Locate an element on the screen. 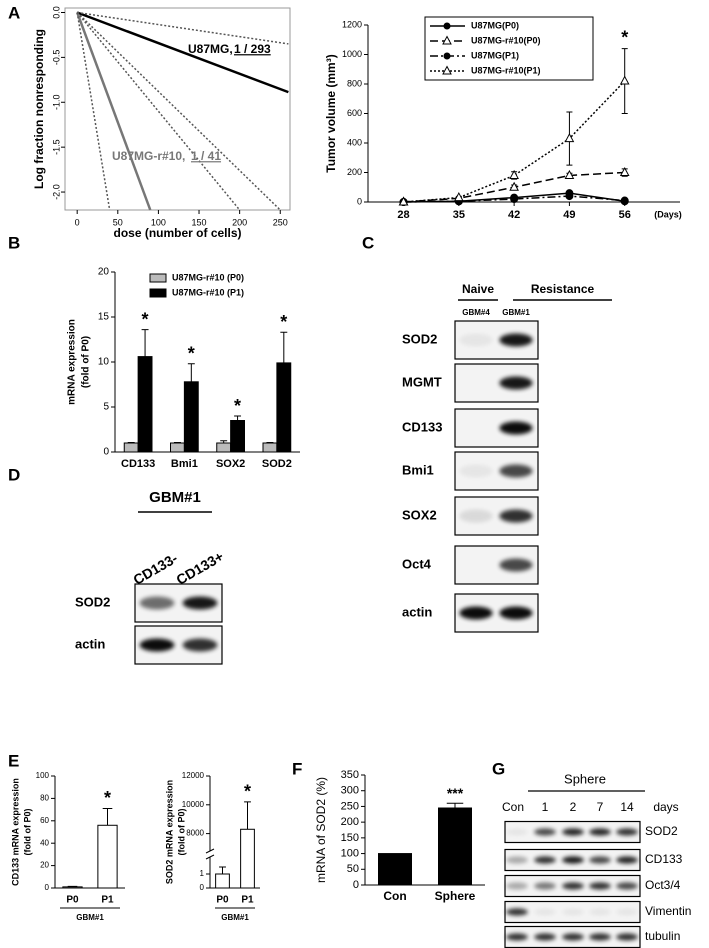  lane-label: 14 is located at coordinates (627, 807).